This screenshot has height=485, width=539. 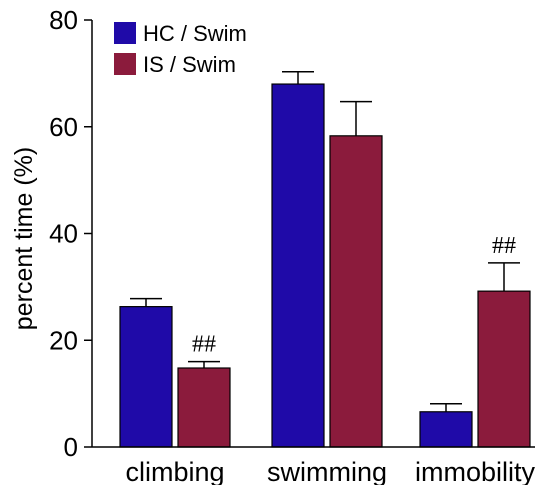 I want to click on legend: HC / Swim IS / Swim, so click(x=180, y=49).